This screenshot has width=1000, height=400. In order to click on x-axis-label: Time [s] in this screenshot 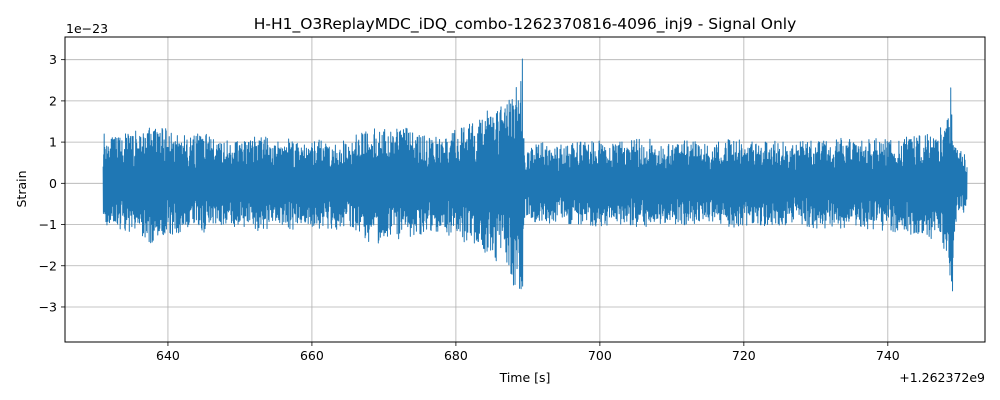, I will do `click(525, 377)`.